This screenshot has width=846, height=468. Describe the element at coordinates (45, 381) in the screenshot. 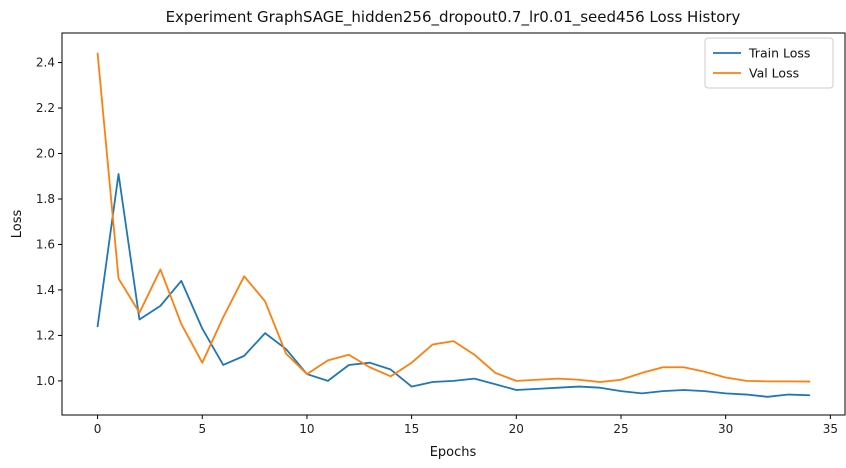

I see `y-tick-label: 1.0` at that location.